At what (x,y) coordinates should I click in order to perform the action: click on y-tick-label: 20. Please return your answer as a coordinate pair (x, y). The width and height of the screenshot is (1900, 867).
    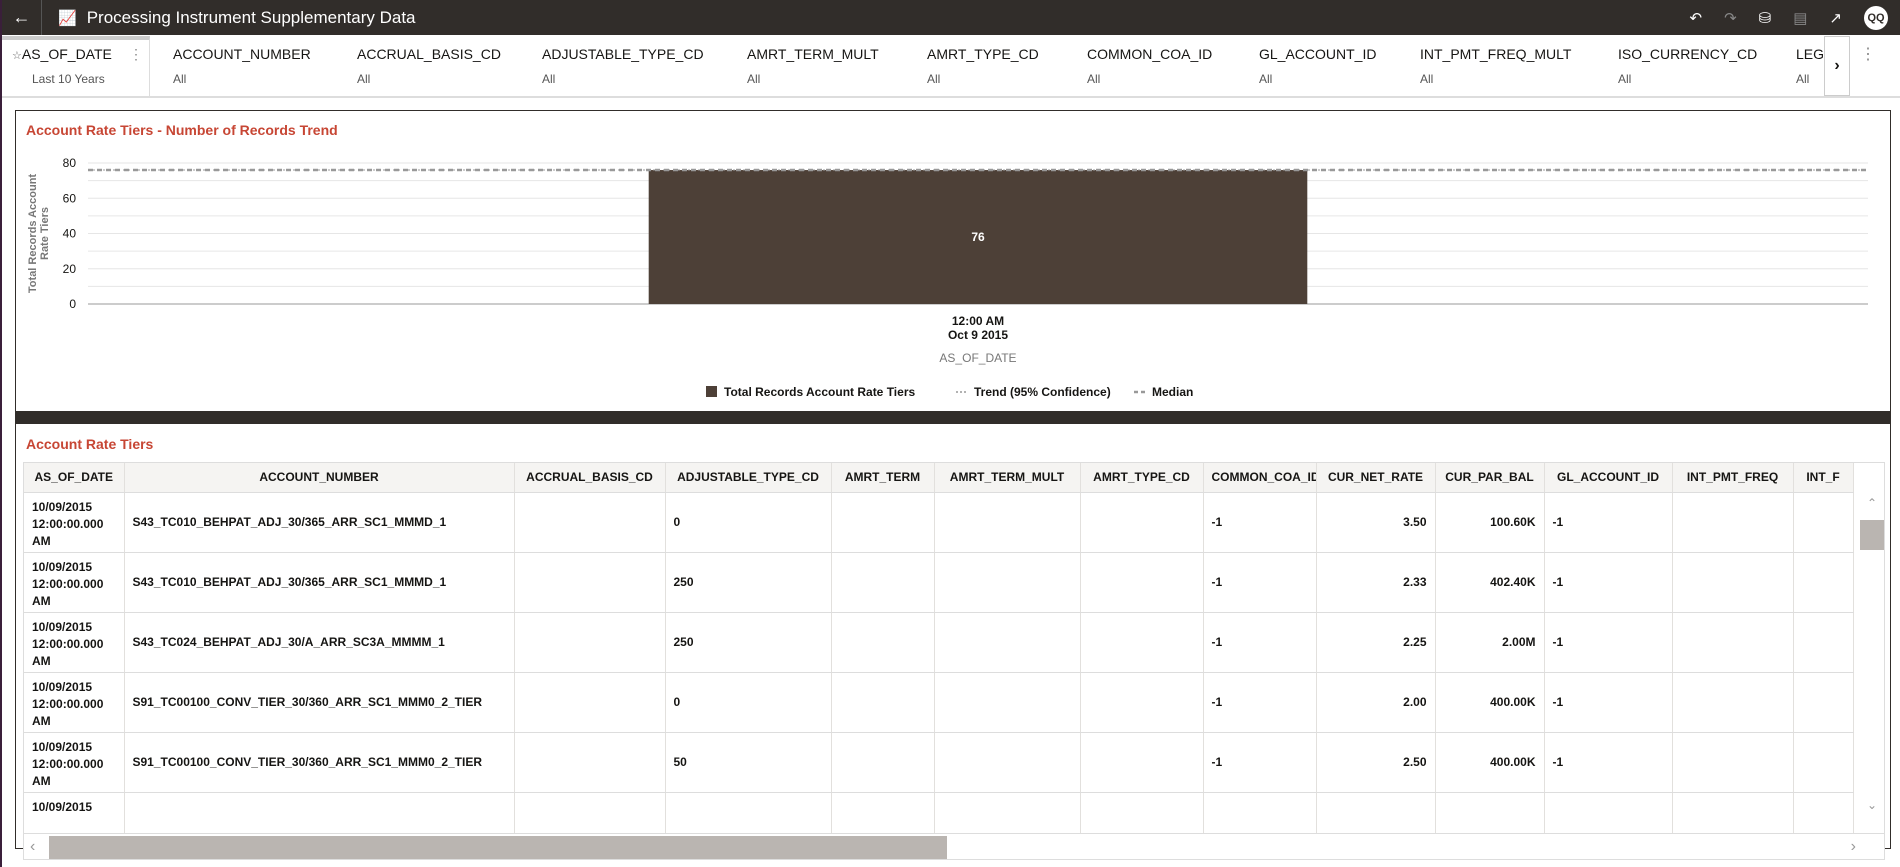
    Looking at the image, I should click on (70, 269).